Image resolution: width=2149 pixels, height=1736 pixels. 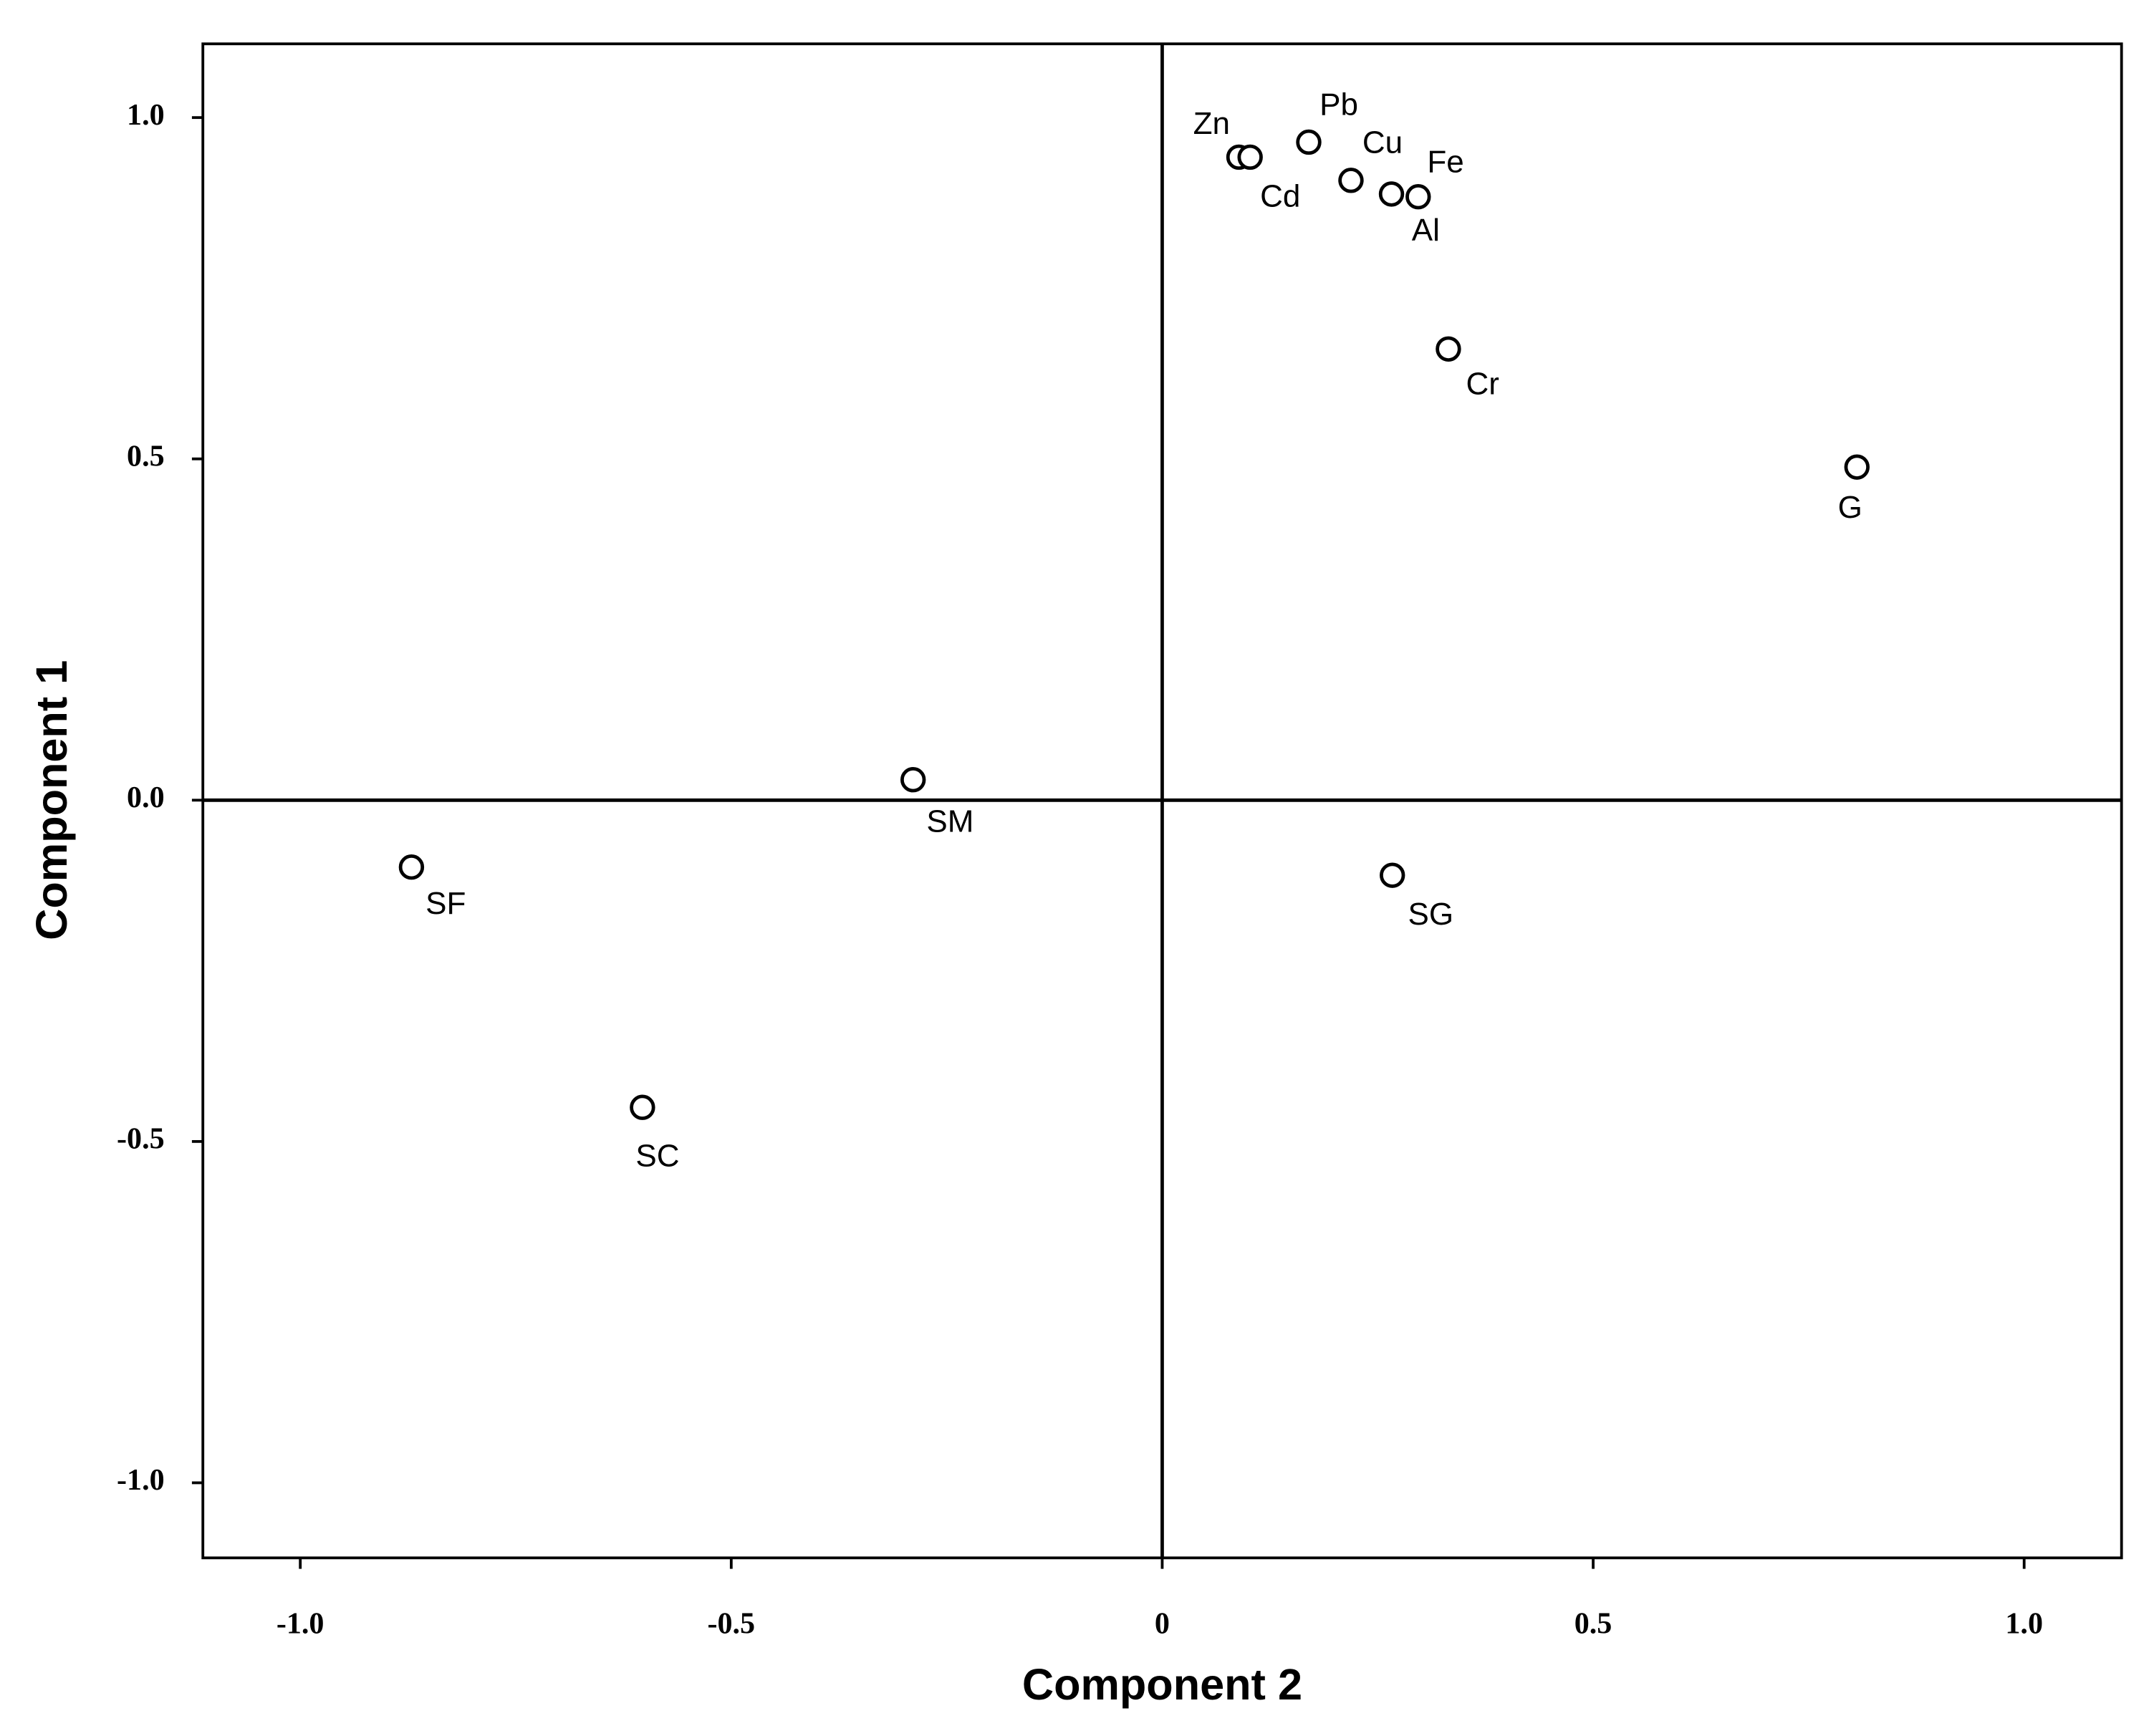 What do you see at coordinates (2024, 1624) in the screenshot?
I see `x-tick-label: 1.0` at bounding box center [2024, 1624].